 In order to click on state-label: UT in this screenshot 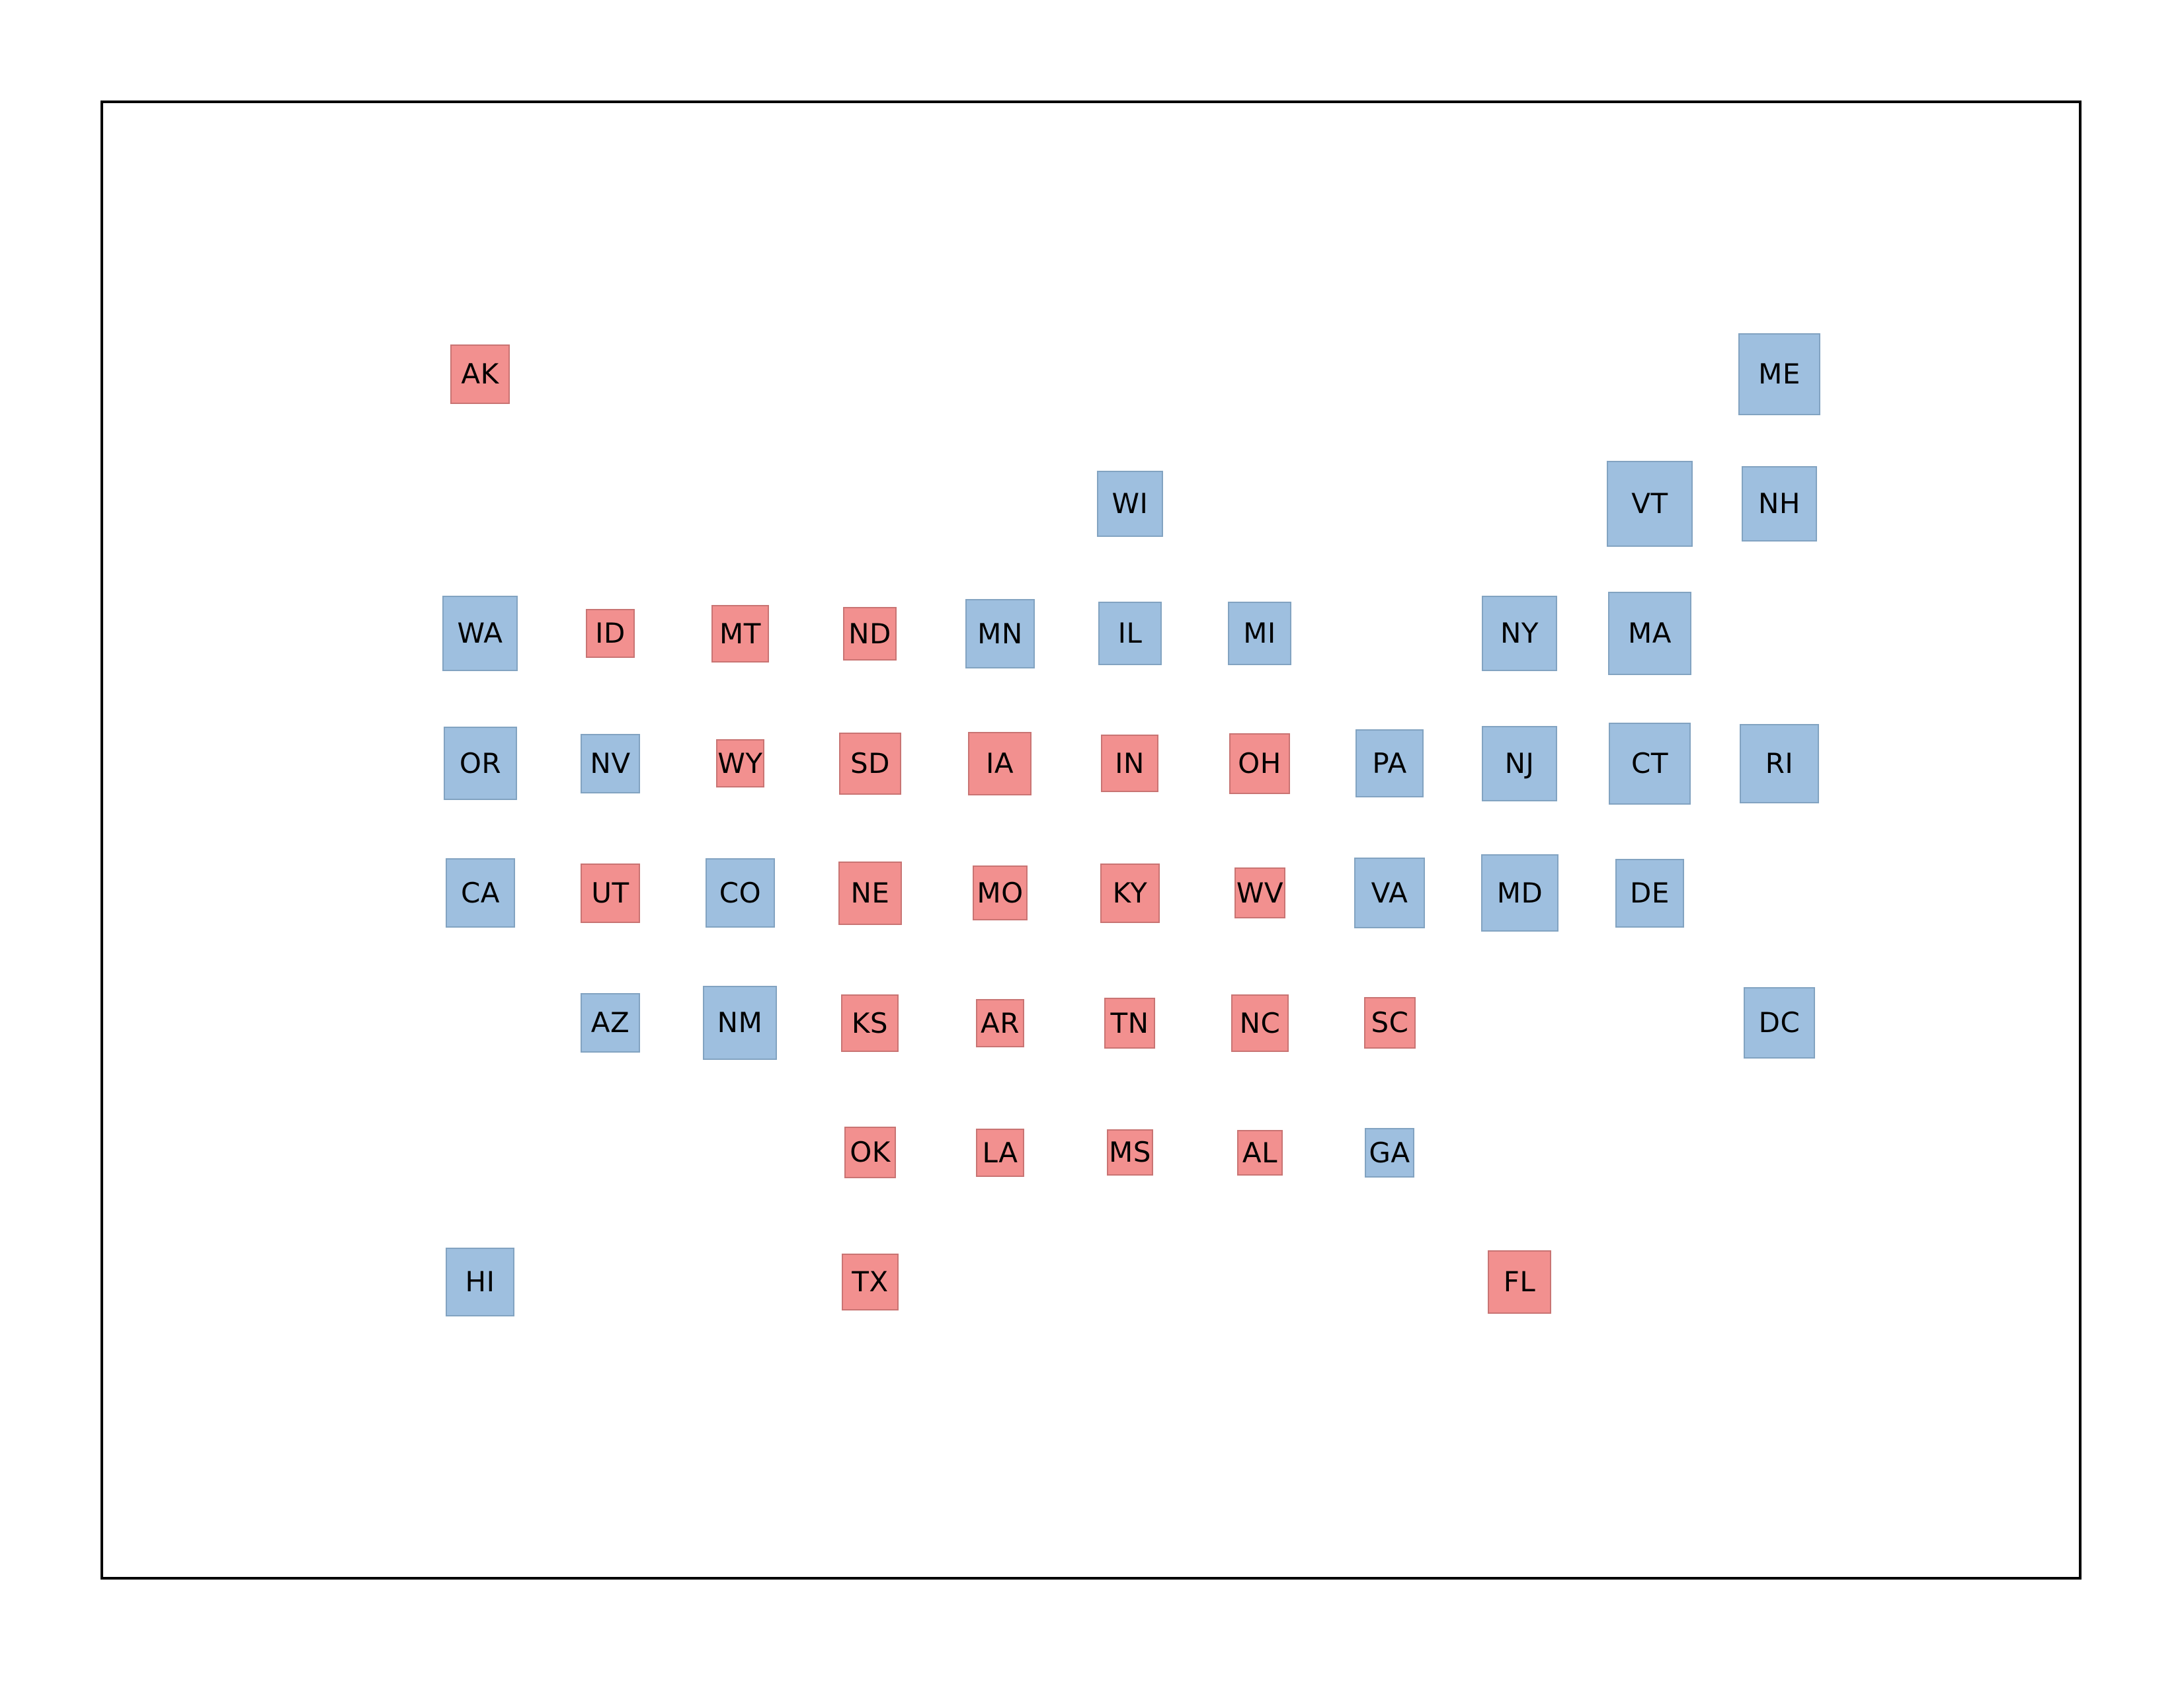, I will do `click(610, 893)`.